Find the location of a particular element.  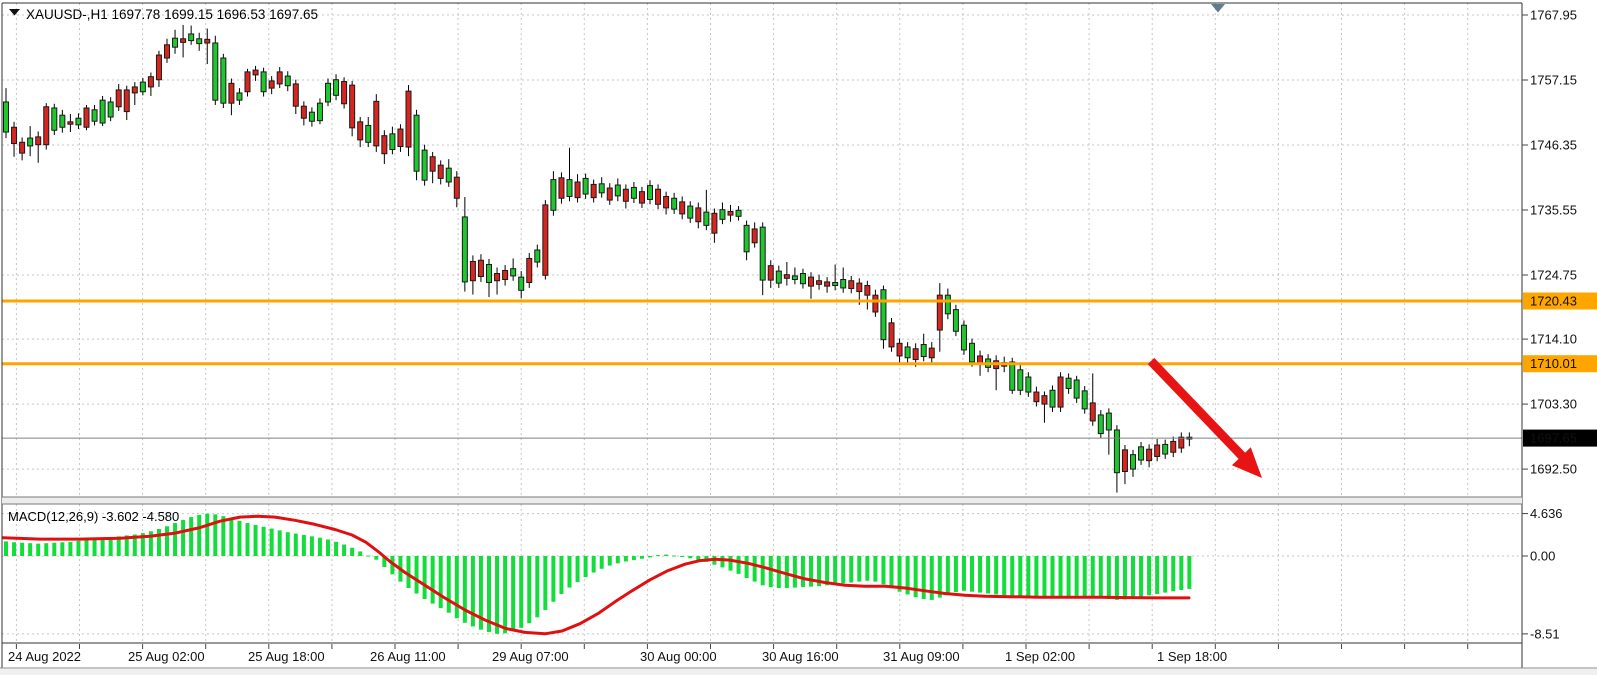

time-axis-label: 25 Aug 02:00 is located at coordinates (166, 656).